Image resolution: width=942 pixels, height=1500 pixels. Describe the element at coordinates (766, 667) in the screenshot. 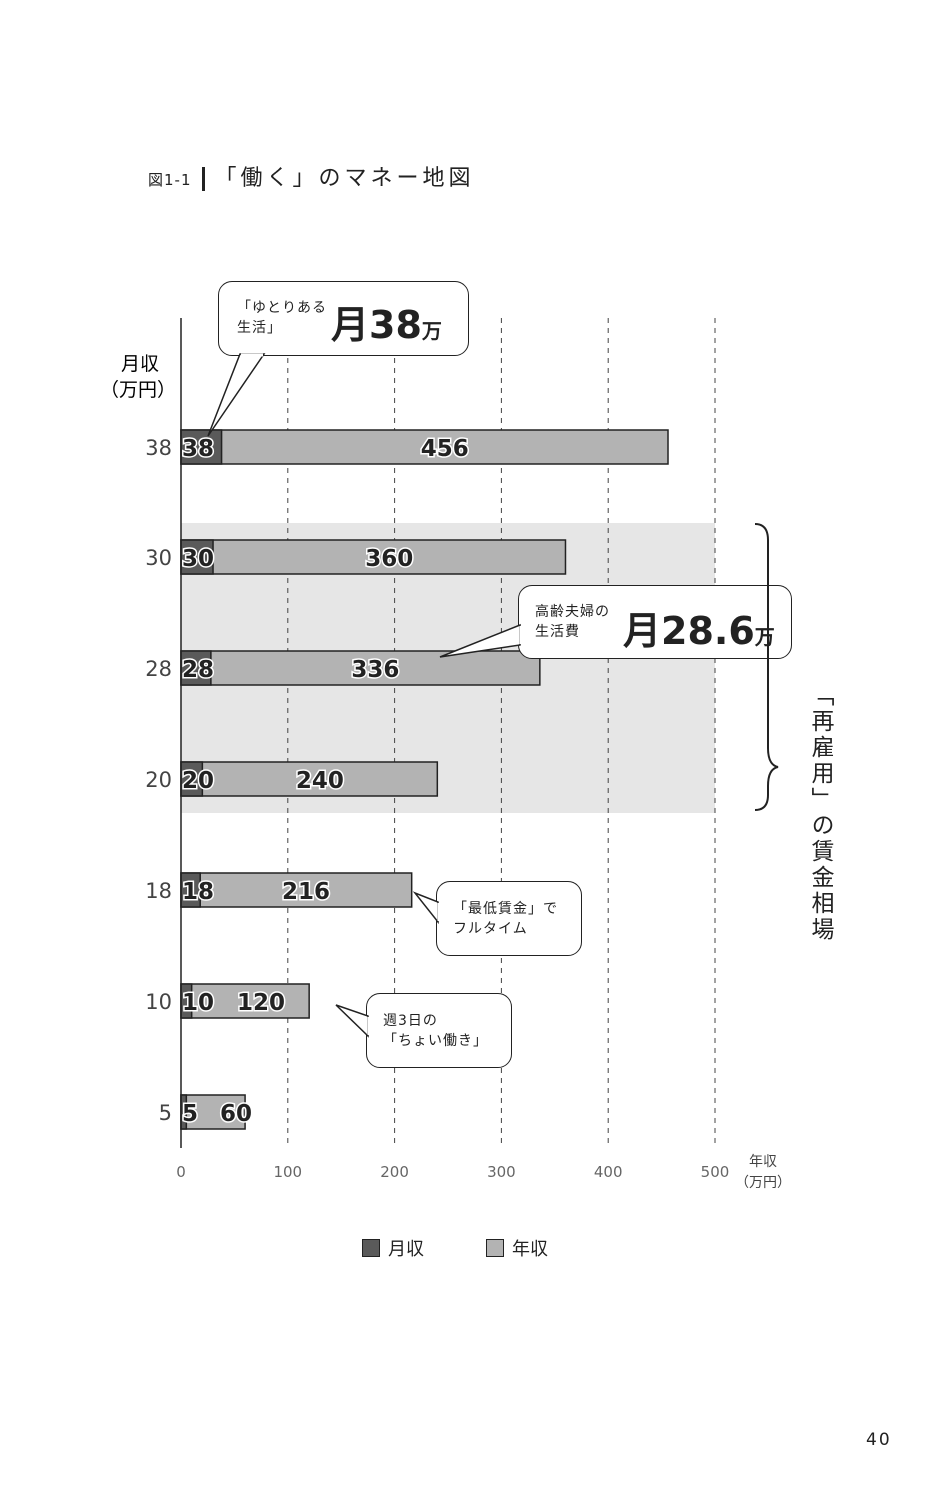

I see `brace` at that location.